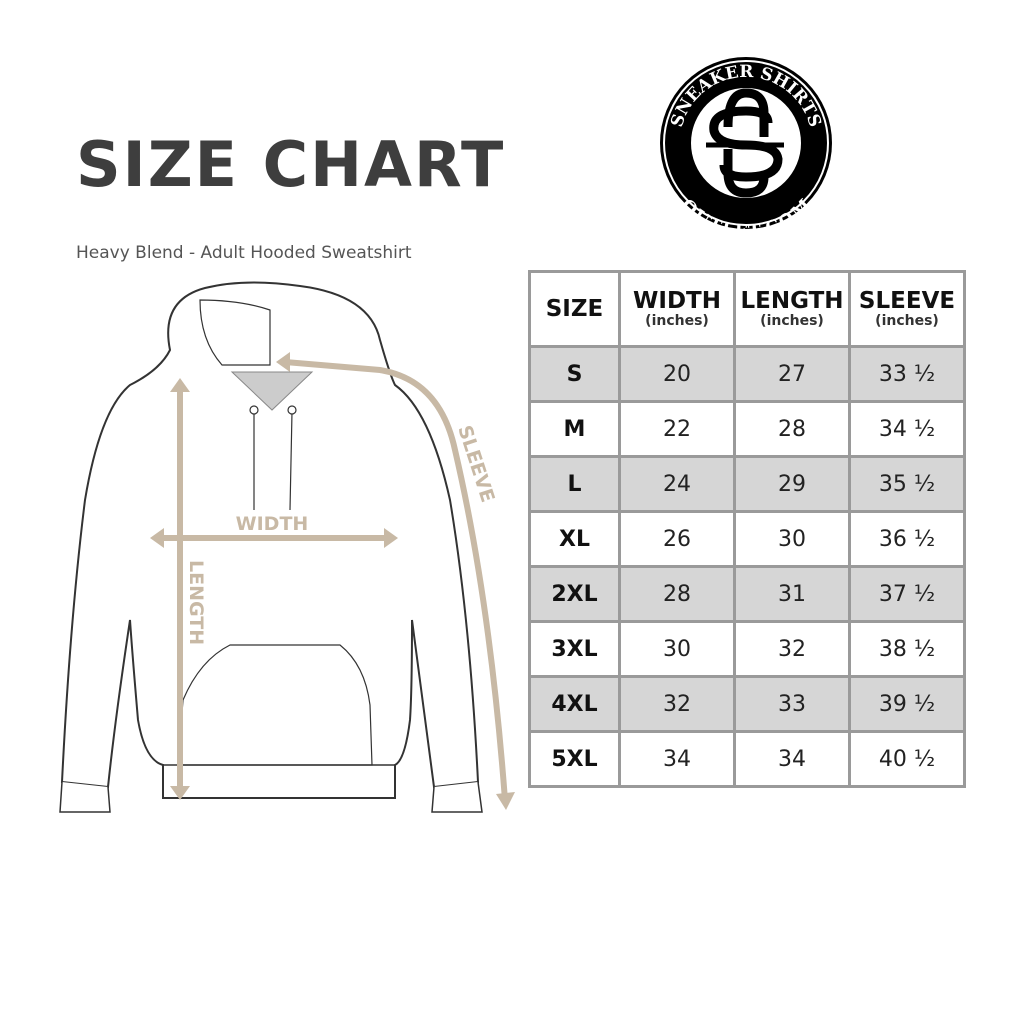 This screenshot has height=1024, width=1024. What do you see at coordinates (677, 759) in the screenshot?
I see `cell-width: 34` at bounding box center [677, 759].